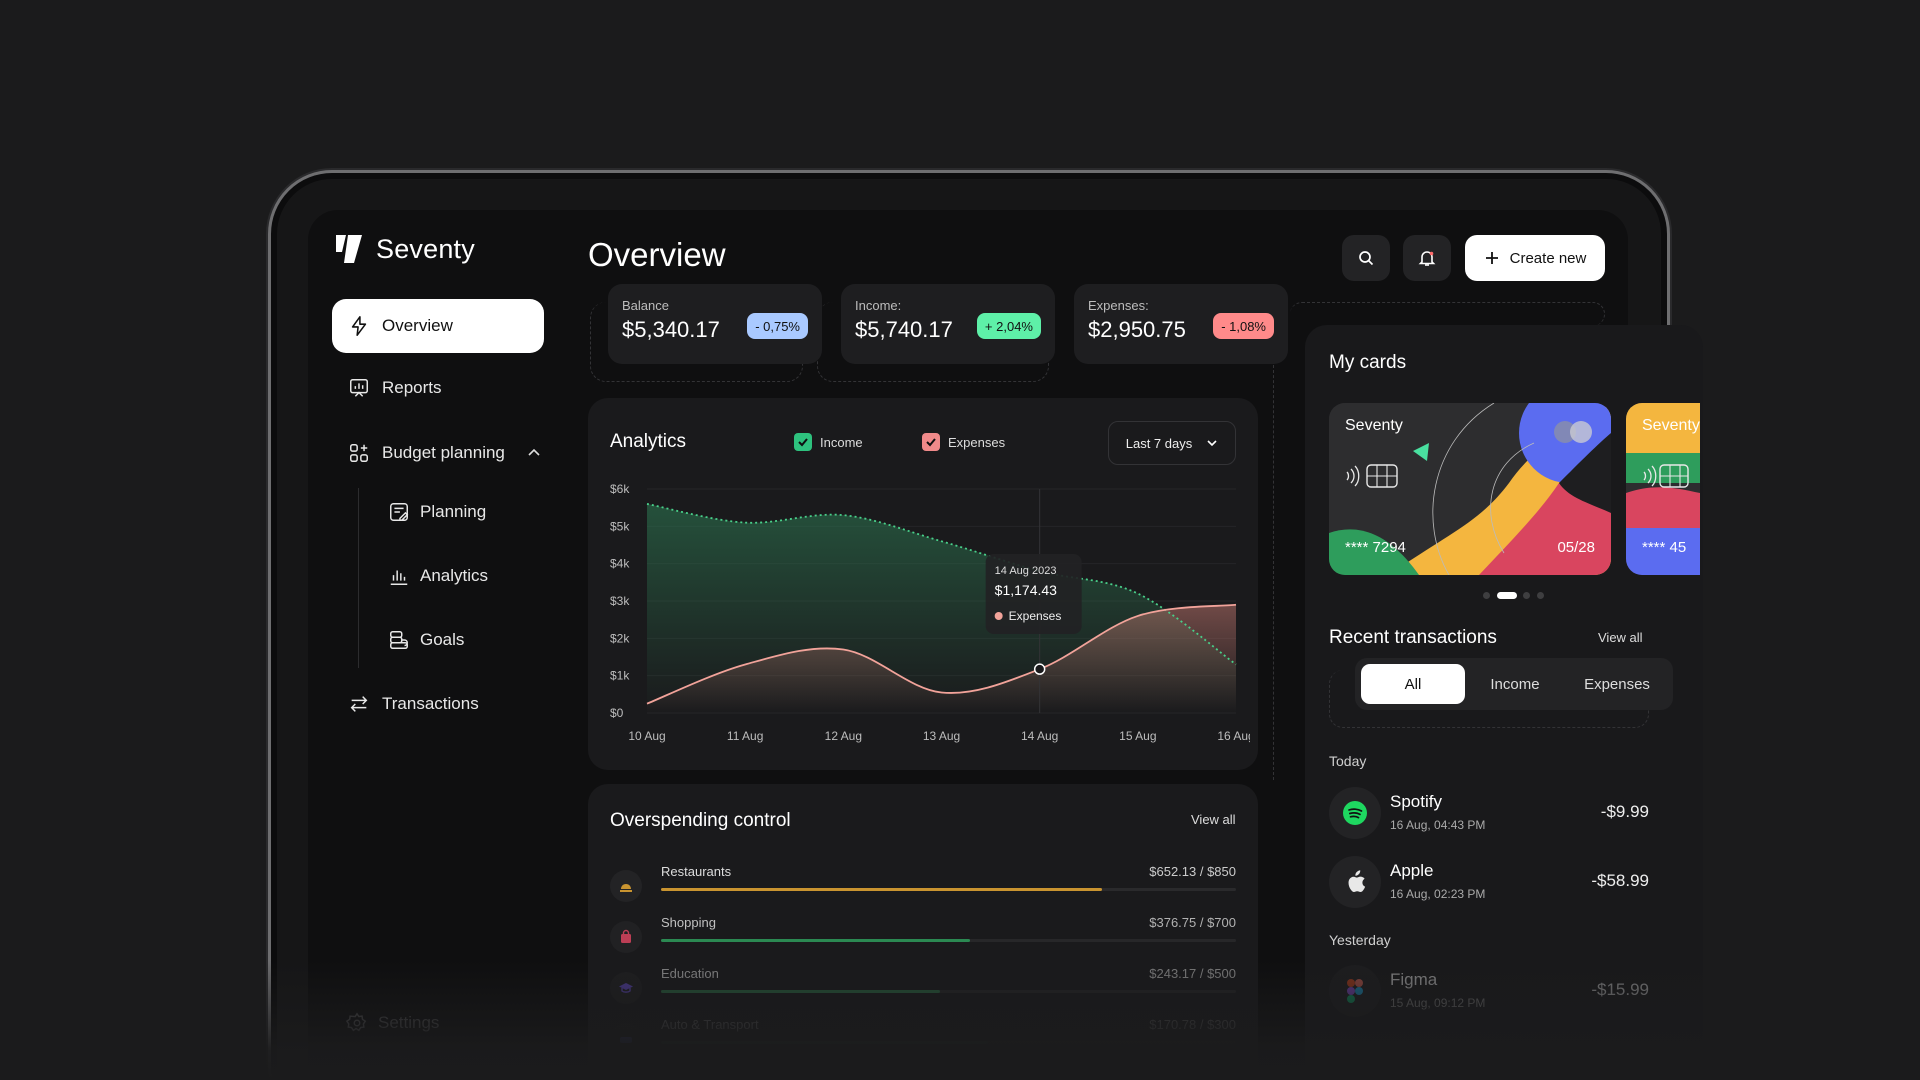 The height and width of the screenshot is (1080, 1920). I want to click on card-number: **** 7294, so click(1375, 547).